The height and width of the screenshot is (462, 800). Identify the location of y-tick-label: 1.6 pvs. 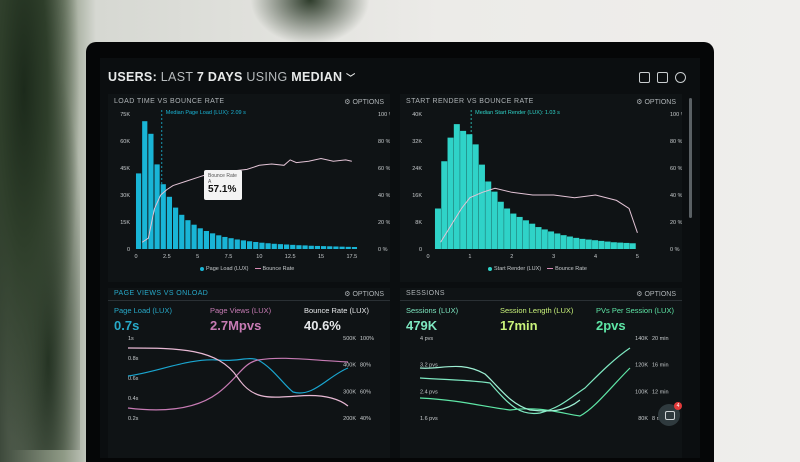
(429, 419).